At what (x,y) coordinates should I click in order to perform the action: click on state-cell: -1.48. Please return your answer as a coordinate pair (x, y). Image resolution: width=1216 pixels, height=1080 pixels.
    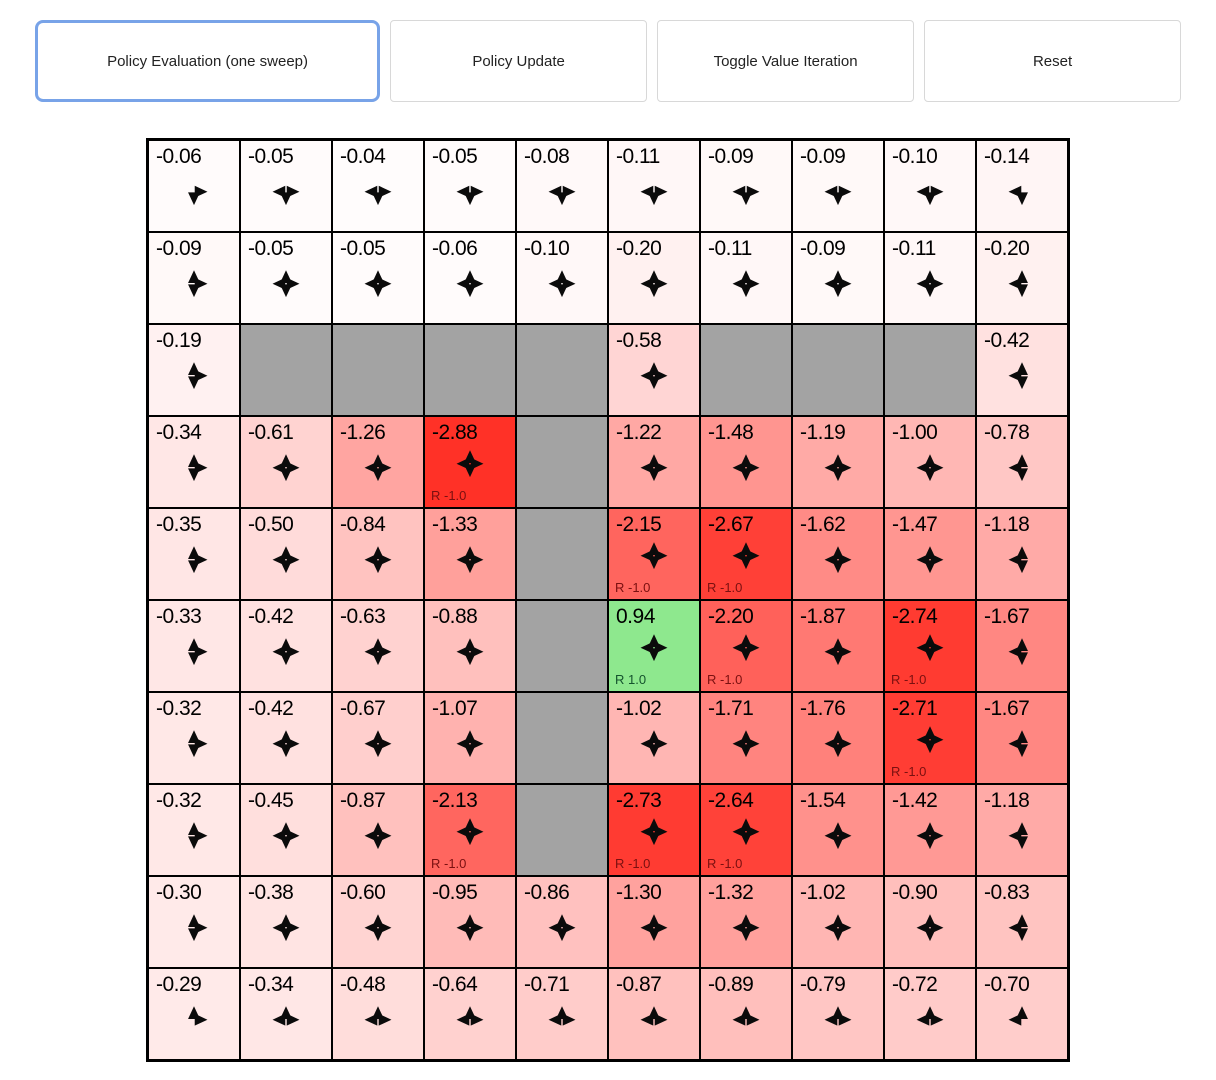
    Looking at the image, I should click on (746, 462).